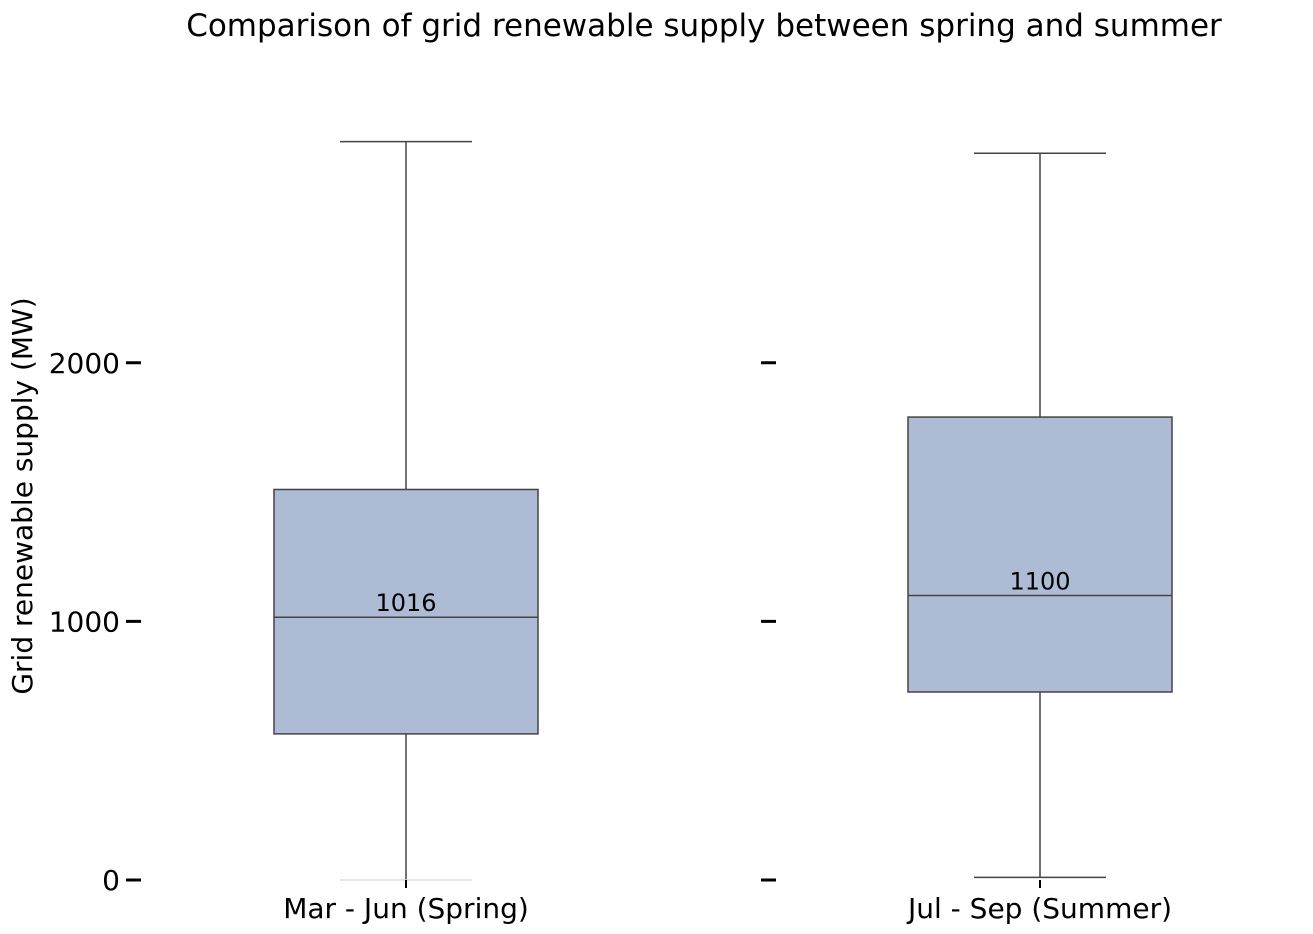 The width and height of the screenshot is (1313, 934). What do you see at coordinates (84, 363) in the screenshot?
I see `y-tick-label: 2000` at bounding box center [84, 363].